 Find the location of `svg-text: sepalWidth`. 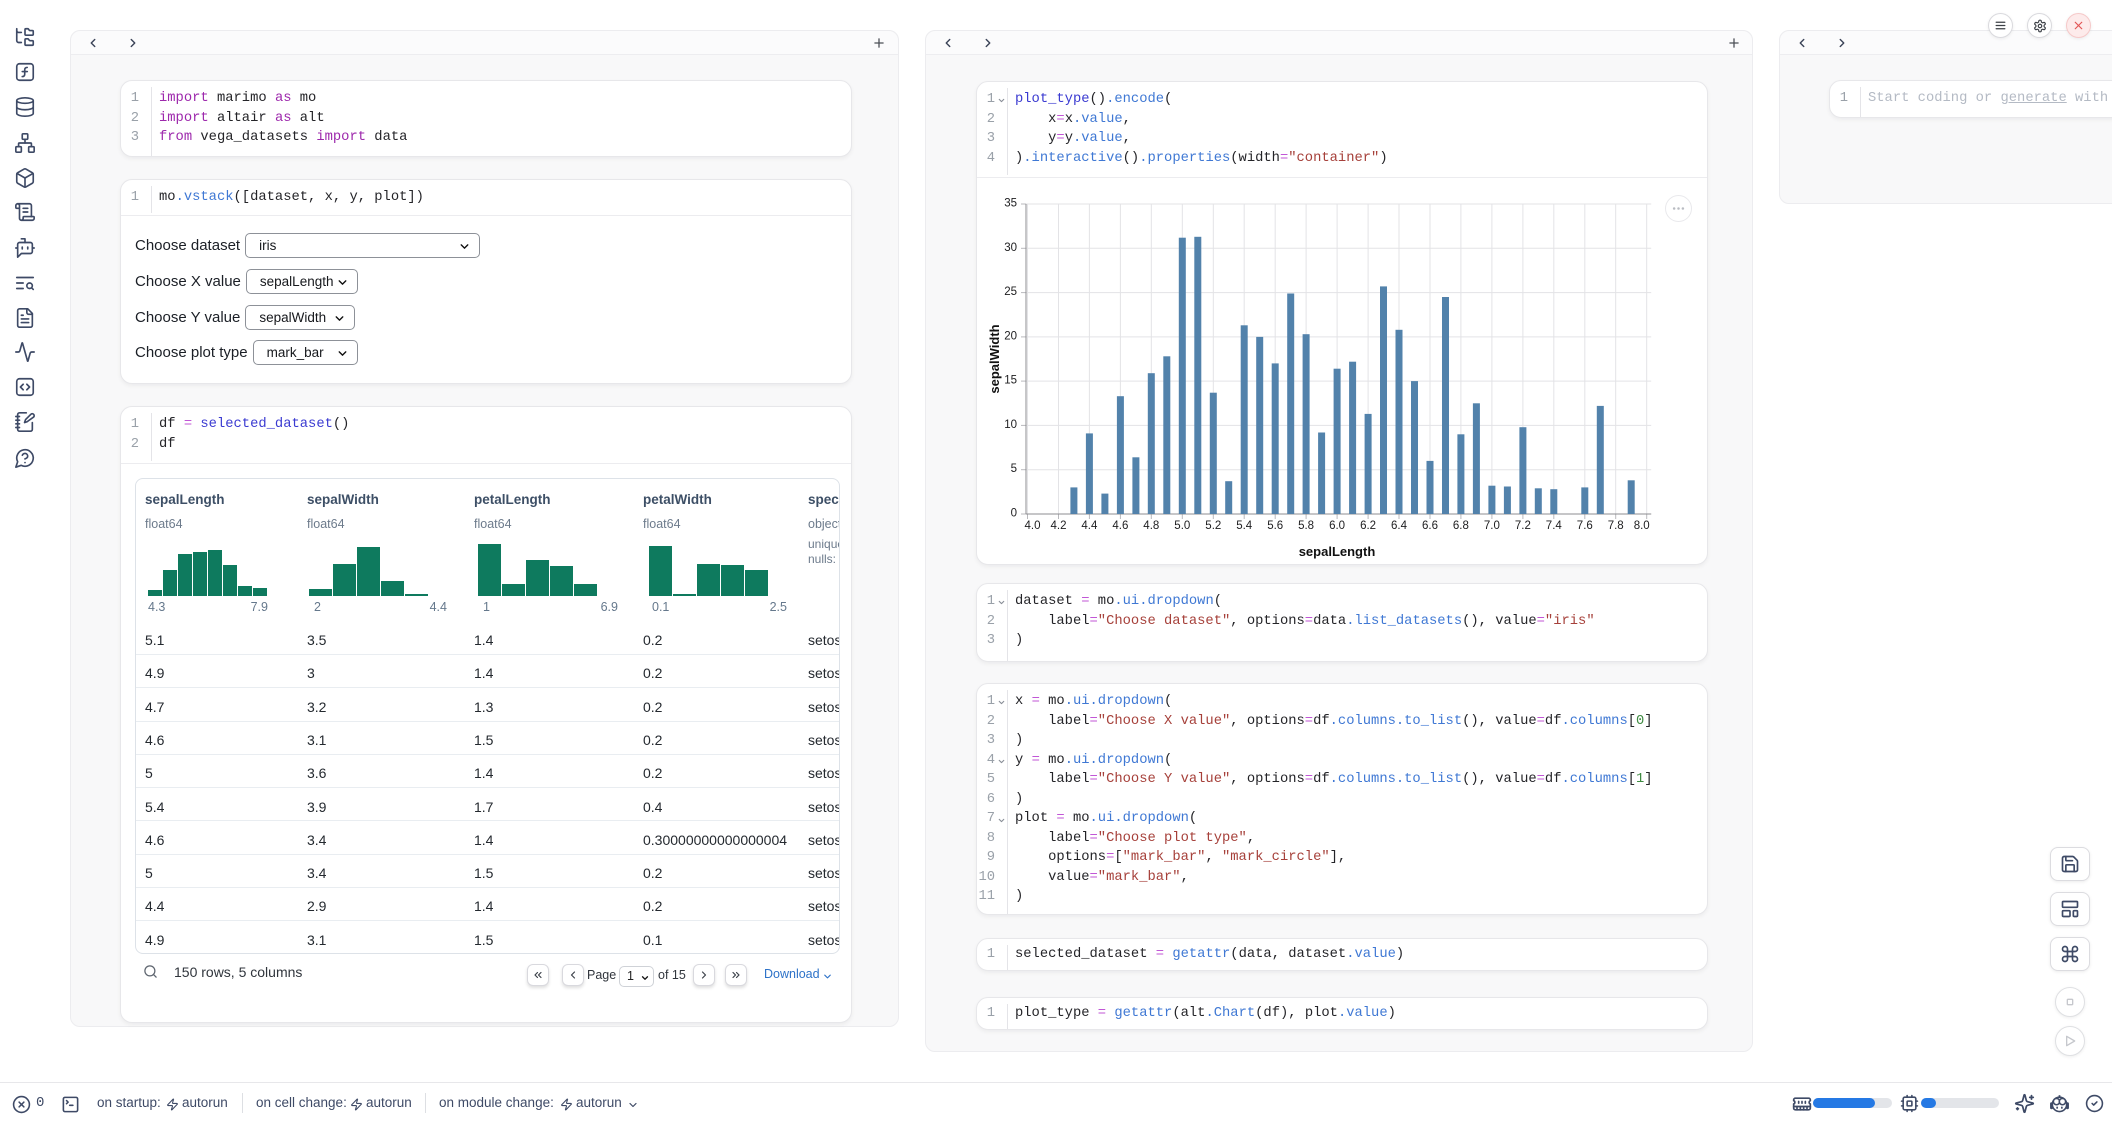

svg-text: sepalWidth is located at coordinates (994, 358).